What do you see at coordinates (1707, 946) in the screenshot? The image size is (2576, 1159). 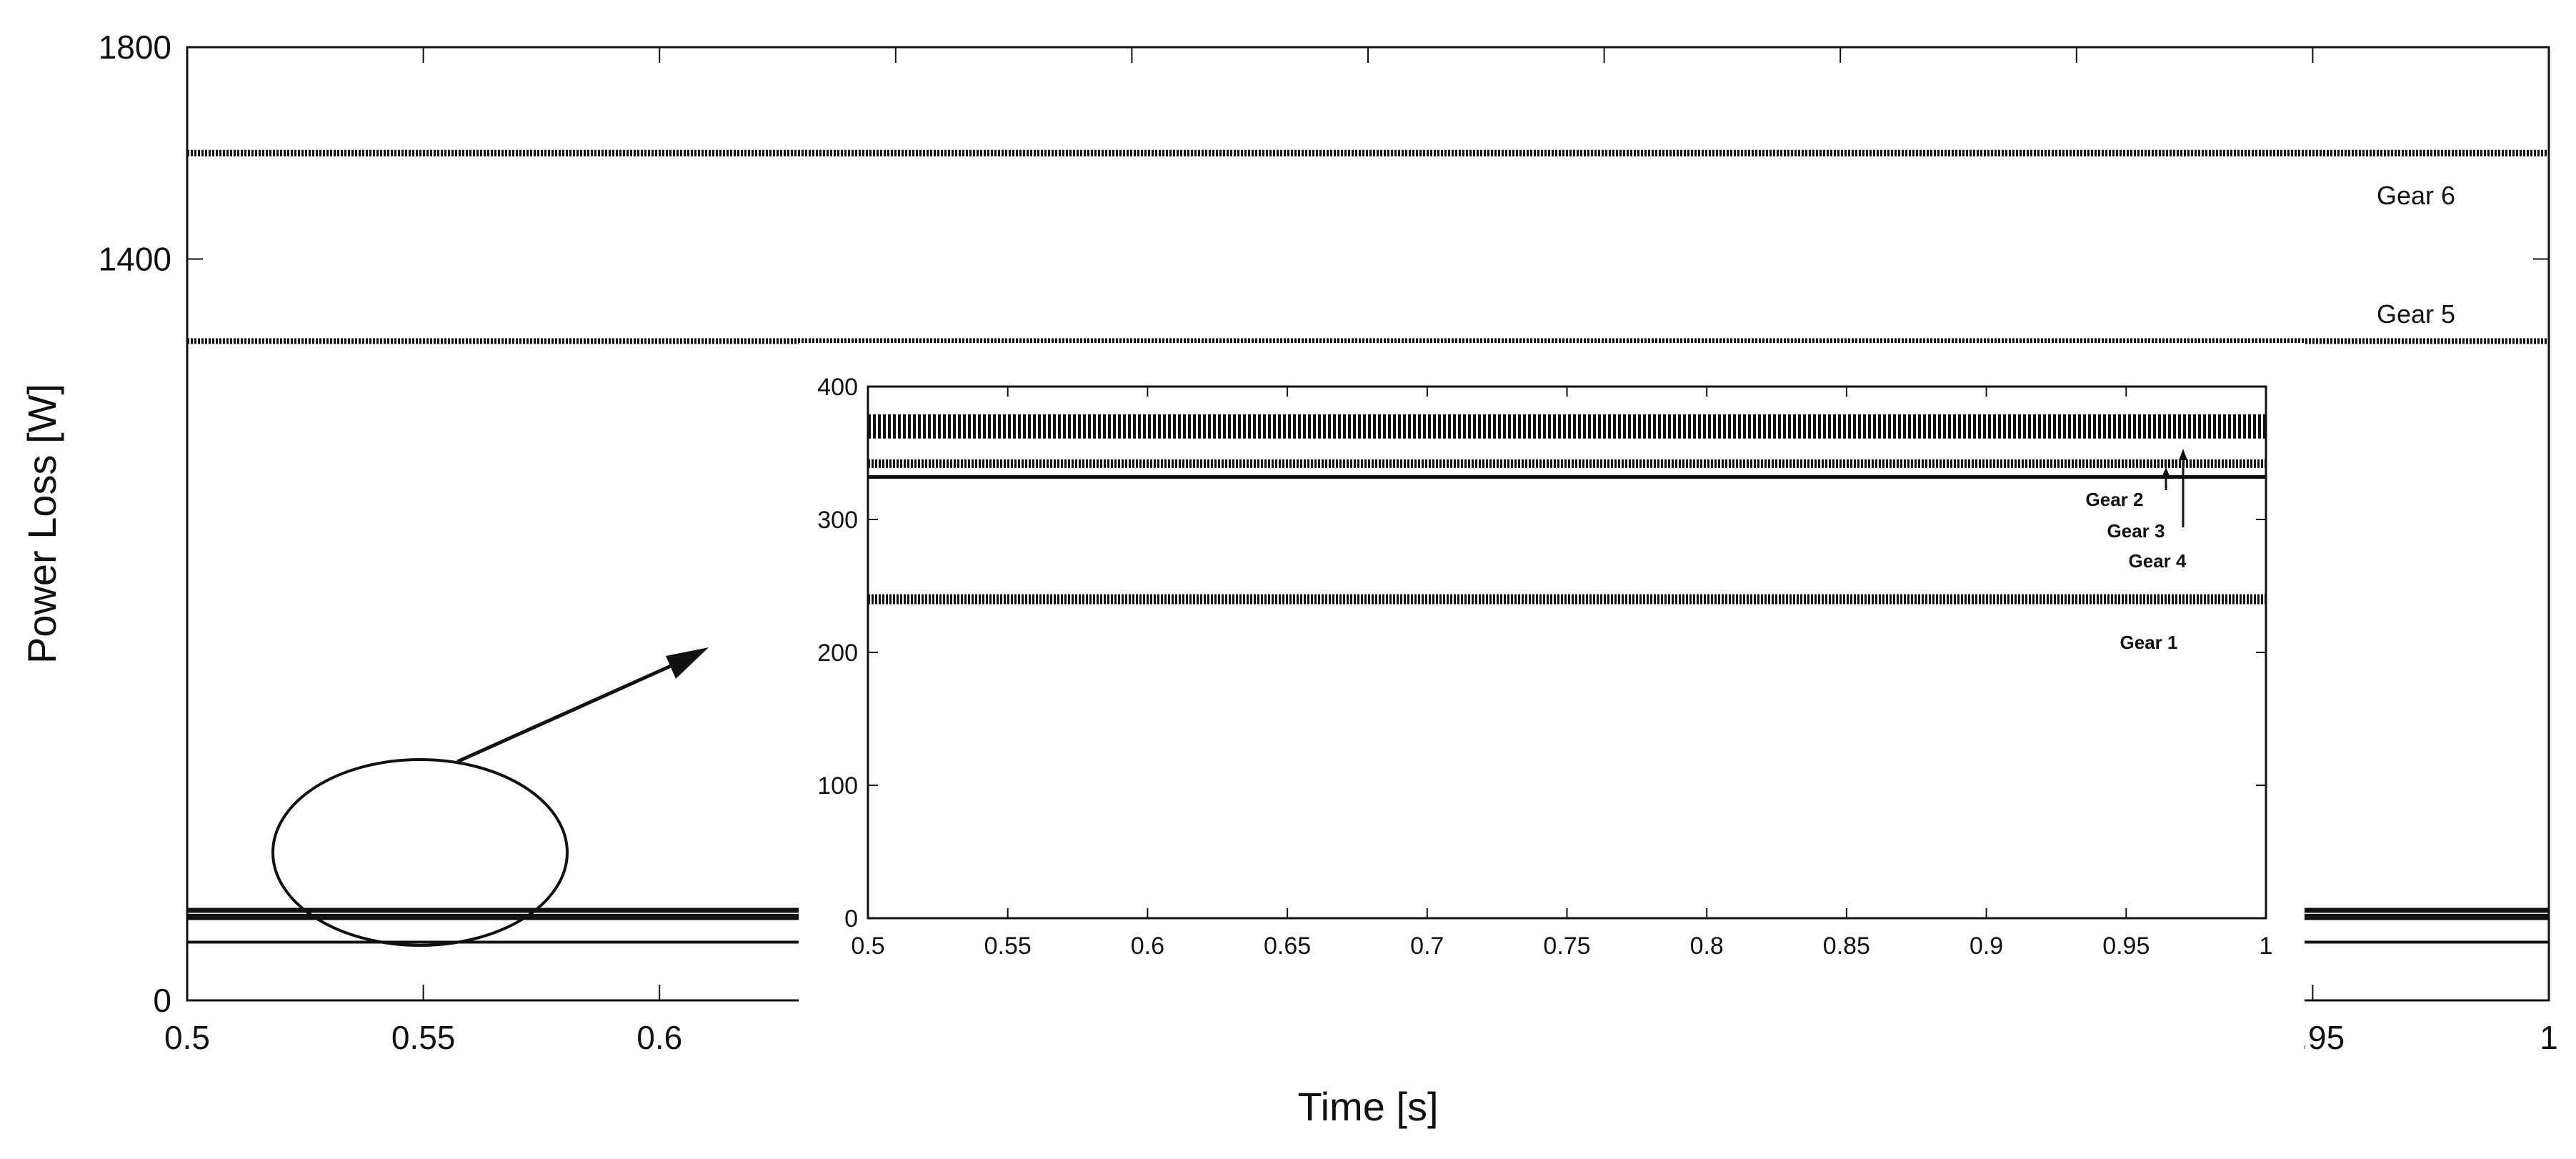 I see `inset-x-tick-label: 0.8` at bounding box center [1707, 946].